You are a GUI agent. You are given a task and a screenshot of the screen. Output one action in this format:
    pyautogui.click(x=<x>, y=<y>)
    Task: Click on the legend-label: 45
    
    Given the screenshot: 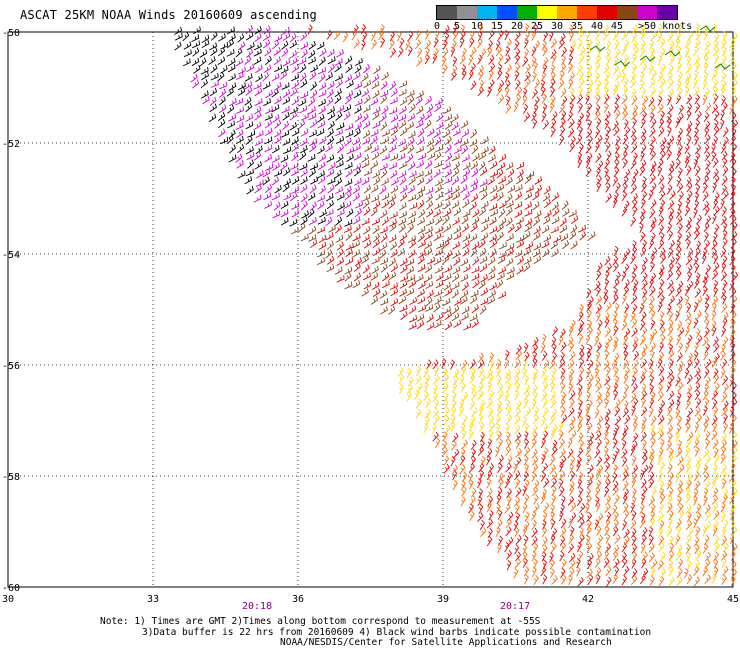 What is the action you would take?
    pyautogui.click(x=617, y=26)
    